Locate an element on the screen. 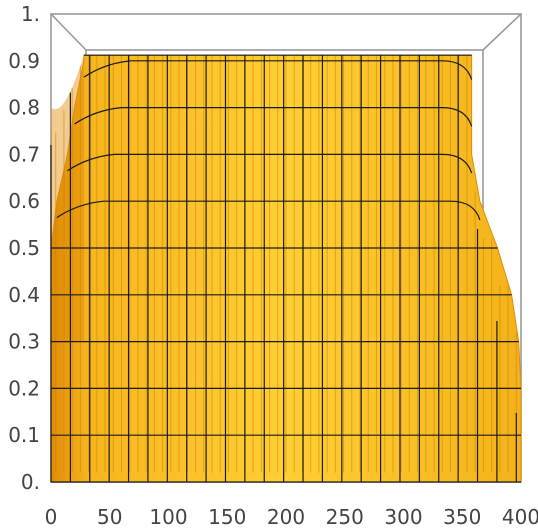 The height and width of the screenshot is (531, 538). x-tick-label: 400 is located at coordinates (520, 517).